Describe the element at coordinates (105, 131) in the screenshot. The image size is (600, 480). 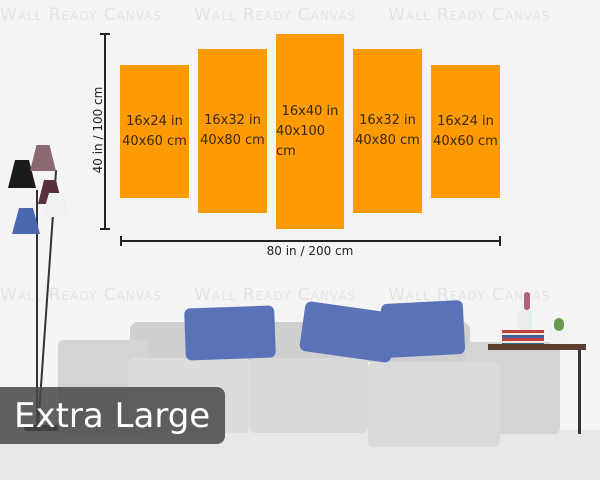
I see `height-arrow` at that location.